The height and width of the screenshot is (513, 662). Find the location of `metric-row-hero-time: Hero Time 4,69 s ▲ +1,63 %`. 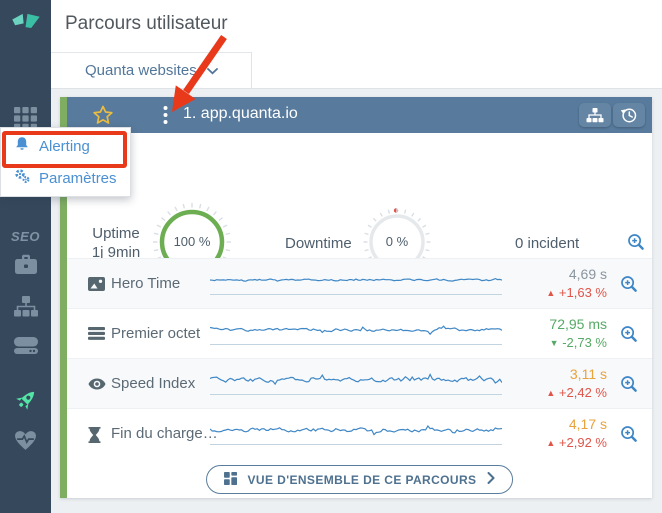

metric-row-hero-time: Hero Time 4,69 s ▲ +1,63 % is located at coordinates (359, 283).